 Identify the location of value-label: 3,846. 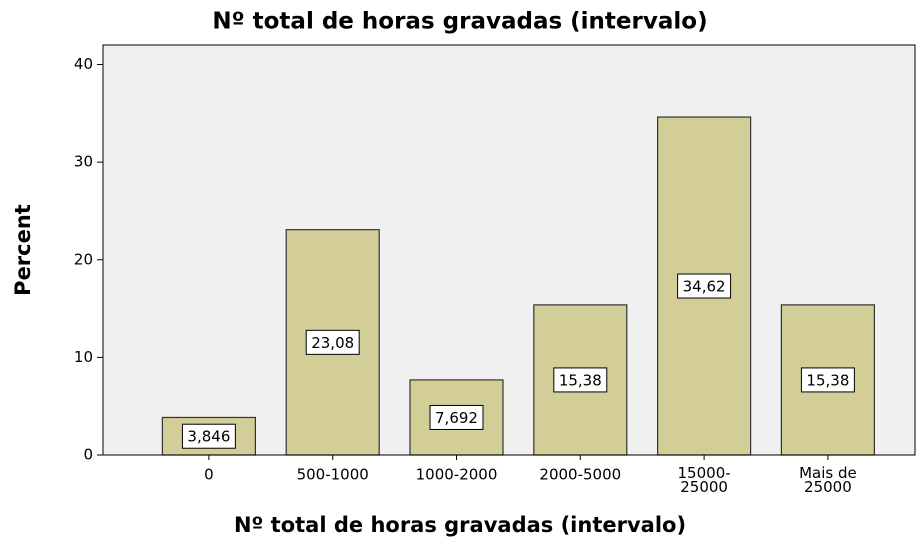
(208, 437).